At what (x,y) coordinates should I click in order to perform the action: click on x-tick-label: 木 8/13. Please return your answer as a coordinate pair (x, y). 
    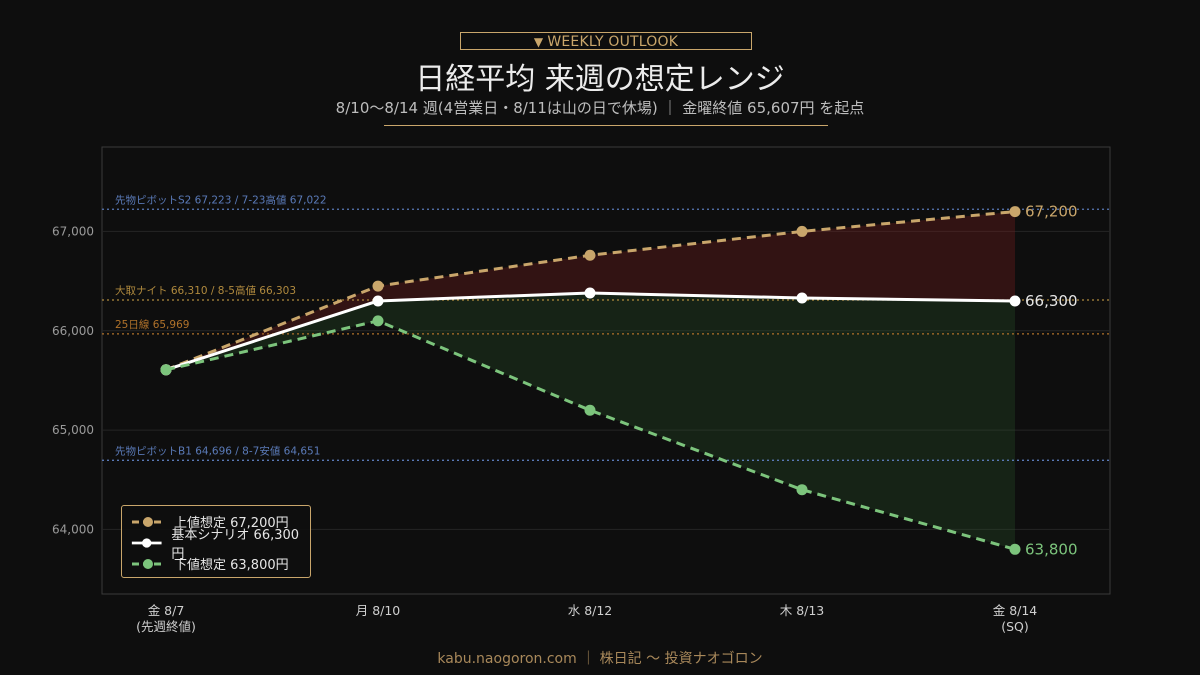
    Looking at the image, I should click on (802, 610).